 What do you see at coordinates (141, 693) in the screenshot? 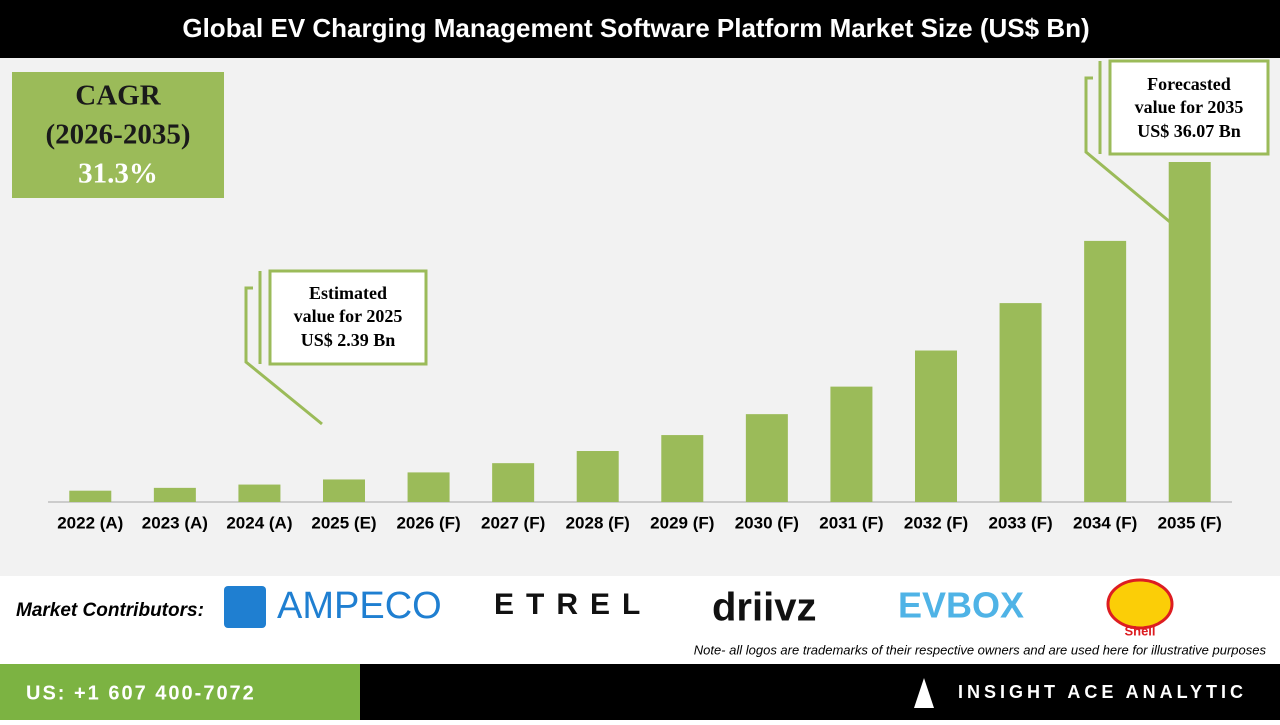
I see `phone: US: +1 607 400-7072` at bounding box center [141, 693].